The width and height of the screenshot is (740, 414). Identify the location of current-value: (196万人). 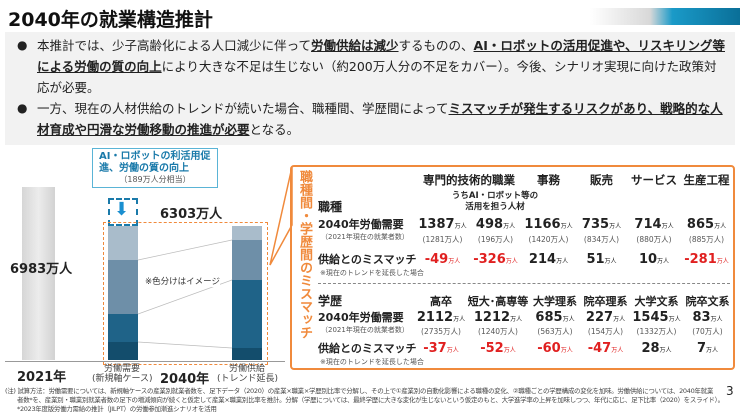
(495, 239).